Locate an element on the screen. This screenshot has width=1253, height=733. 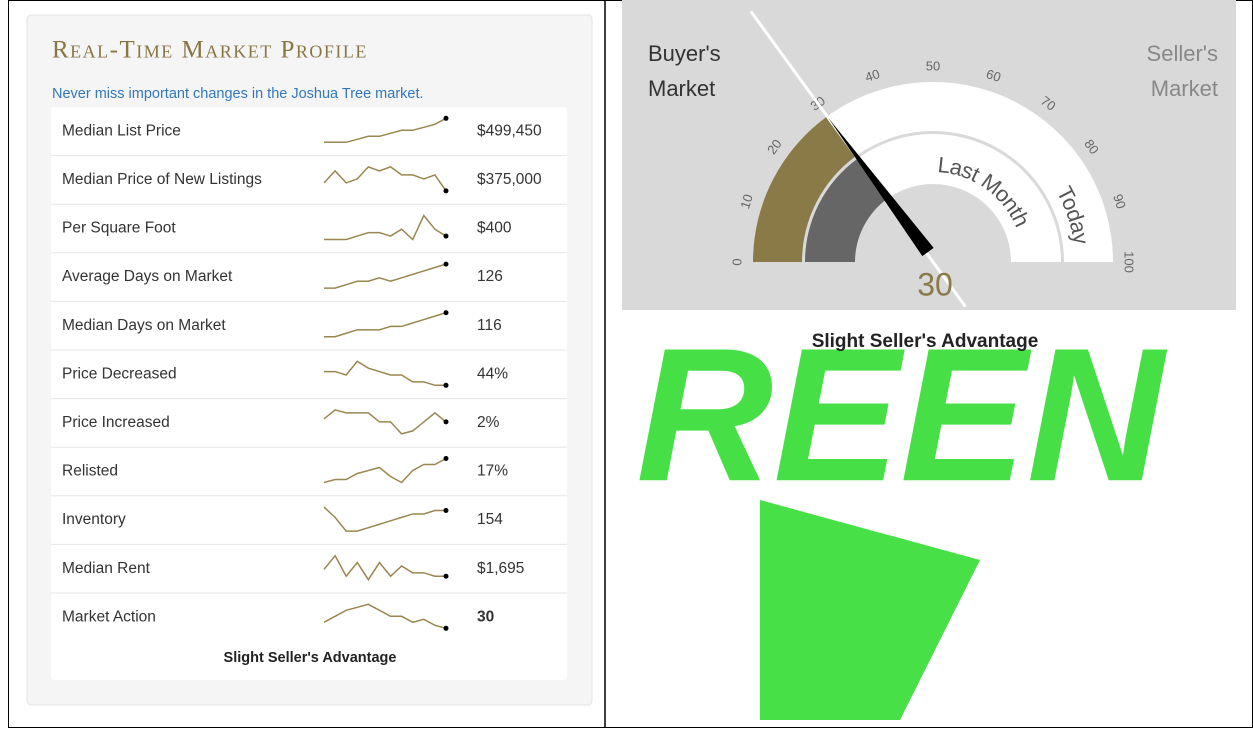
row-value: $1,695 is located at coordinates (500, 568).